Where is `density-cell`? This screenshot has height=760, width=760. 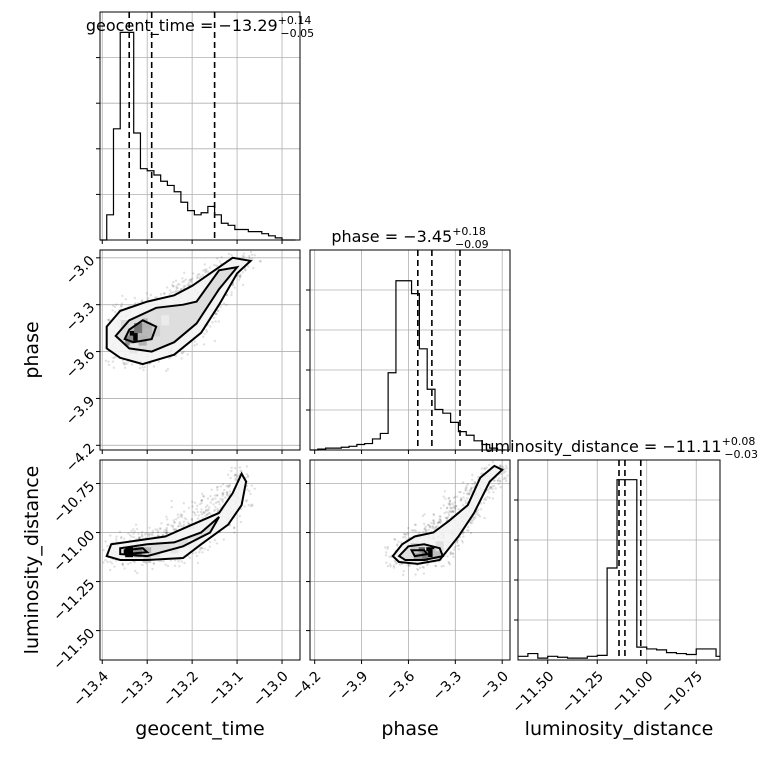
density-cell is located at coordinates (424, 556).